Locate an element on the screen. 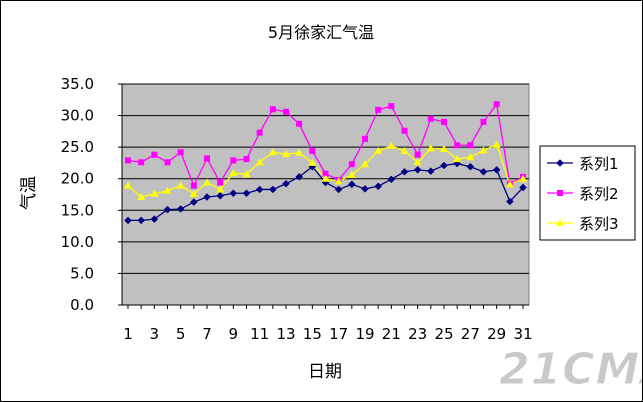  legend: 系列1 系列2 系列3 is located at coordinates (587, 193).